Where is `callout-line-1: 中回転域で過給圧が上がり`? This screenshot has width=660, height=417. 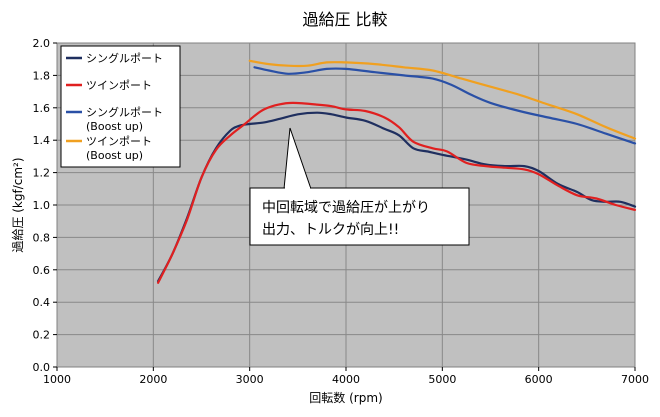
callout-line-1: 中回転域で過給圧が上がり is located at coordinates (346, 208).